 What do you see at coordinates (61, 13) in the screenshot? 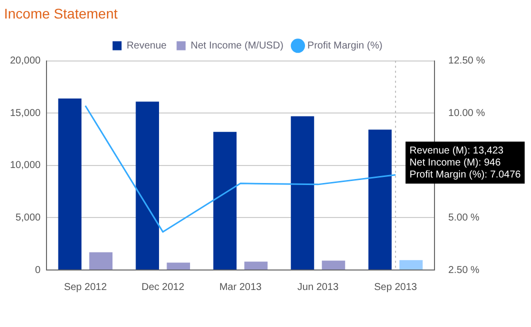
I see `chart-title: Income Statement` at bounding box center [61, 13].